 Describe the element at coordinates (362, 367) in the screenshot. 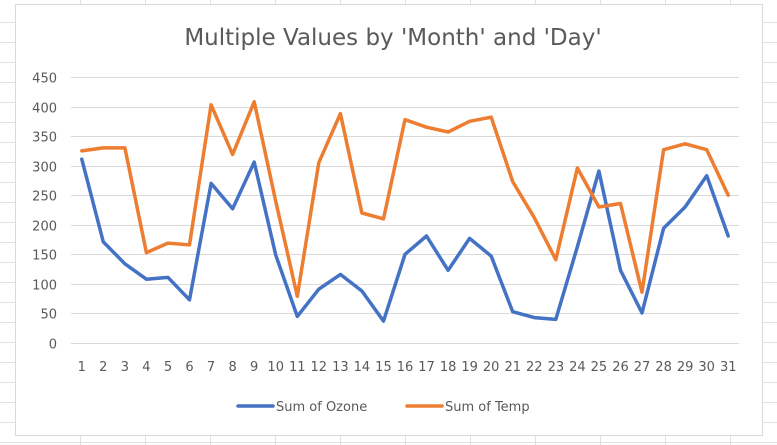

I see `x-tick-label: 14` at that location.